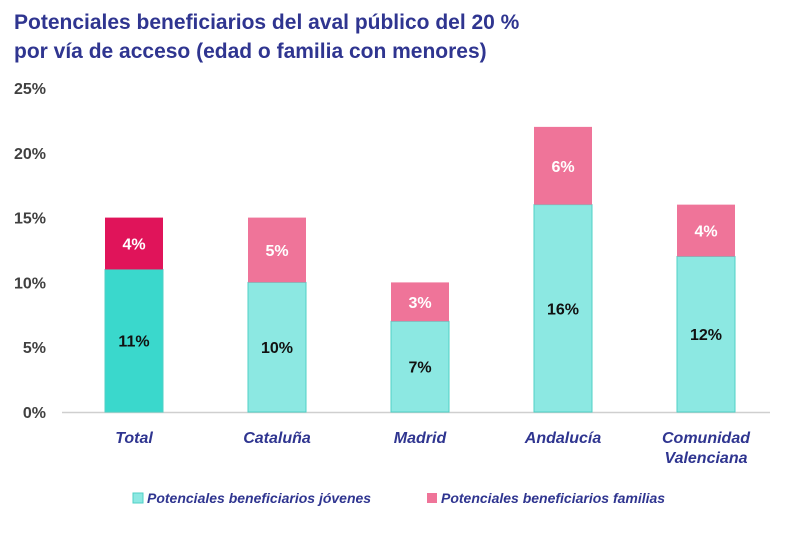  I want to click on data-label: 5%, so click(276, 251).